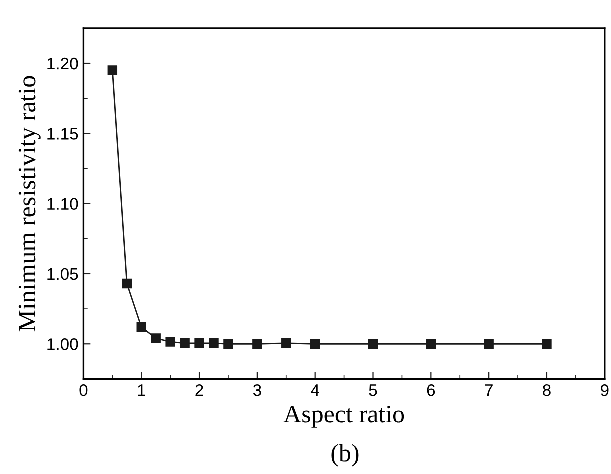 Image resolution: width=611 pixels, height=474 pixels. What do you see at coordinates (373, 390) in the screenshot?
I see `x-tick-label: 5` at bounding box center [373, 390].